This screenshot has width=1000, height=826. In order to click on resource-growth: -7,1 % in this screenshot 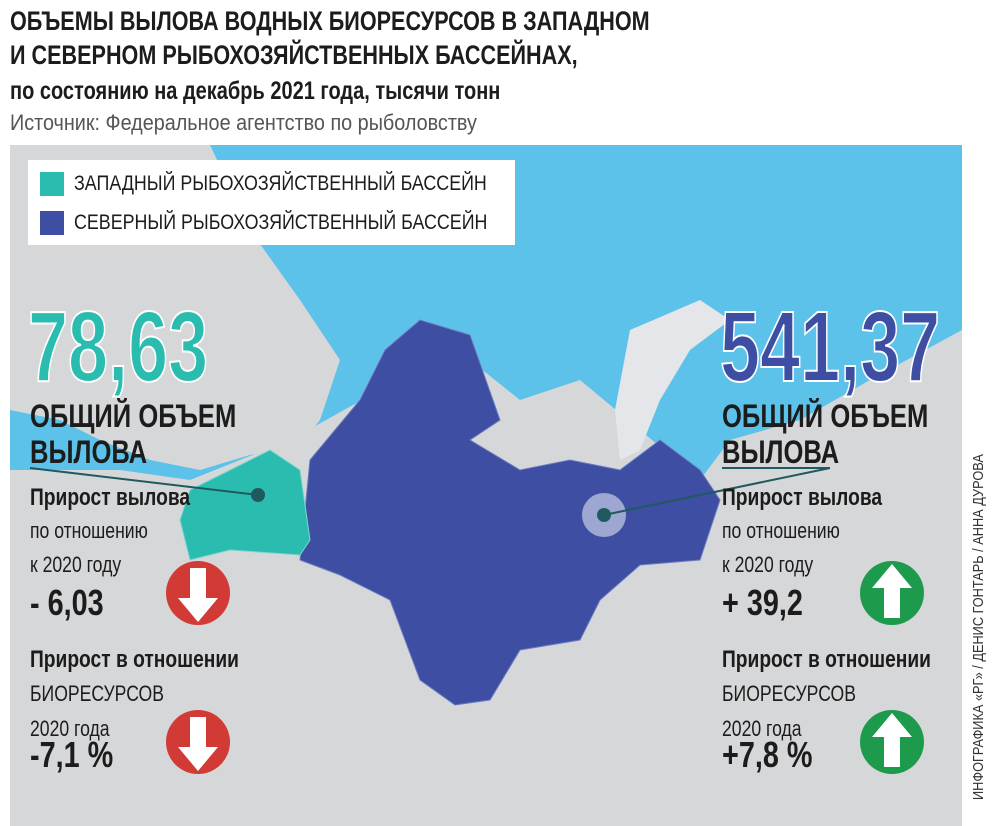, I will do `click(72, 754)`.